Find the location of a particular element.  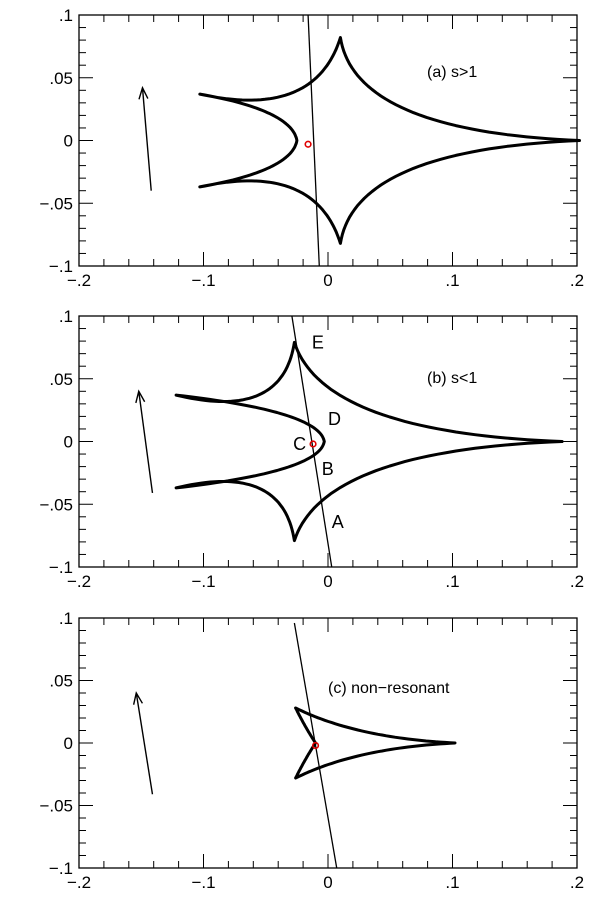

panel-label: (c) non−resonant is located at coordinates (389, 688).